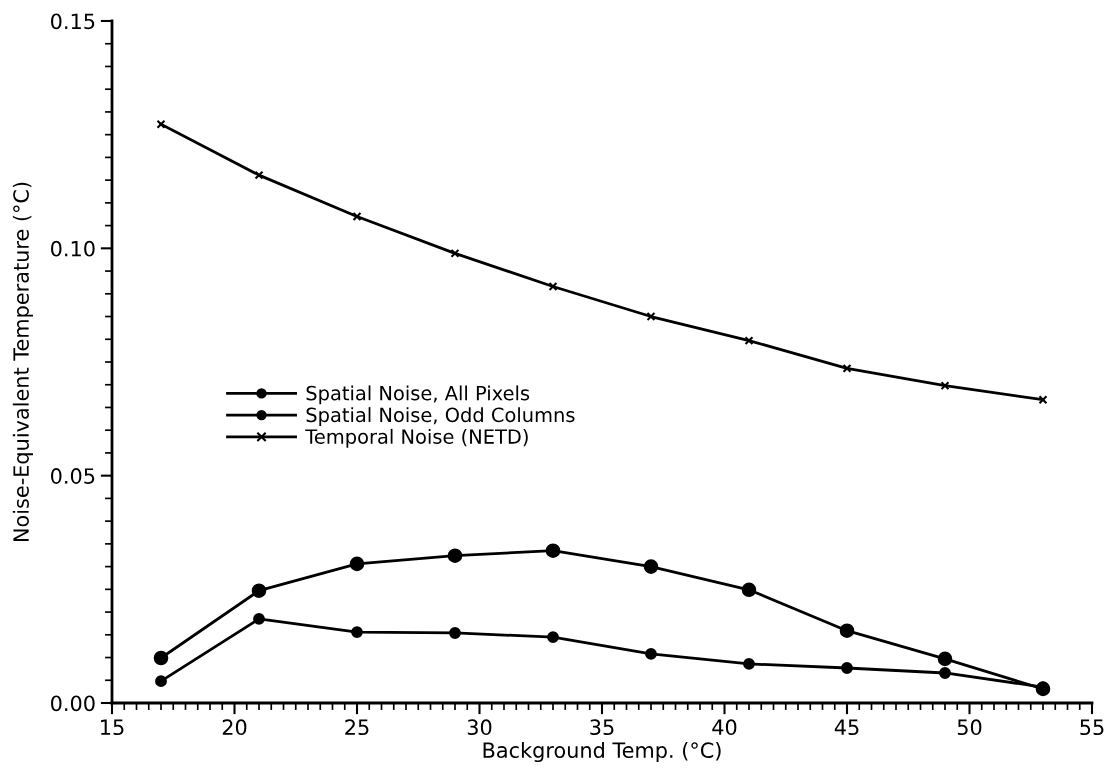 Image resolution: width=1117 pixels, height=773 pixels. Describe the element at coordinates (73, 476) in the screenshot. I see `y-tick-label: 0.05` at that location.